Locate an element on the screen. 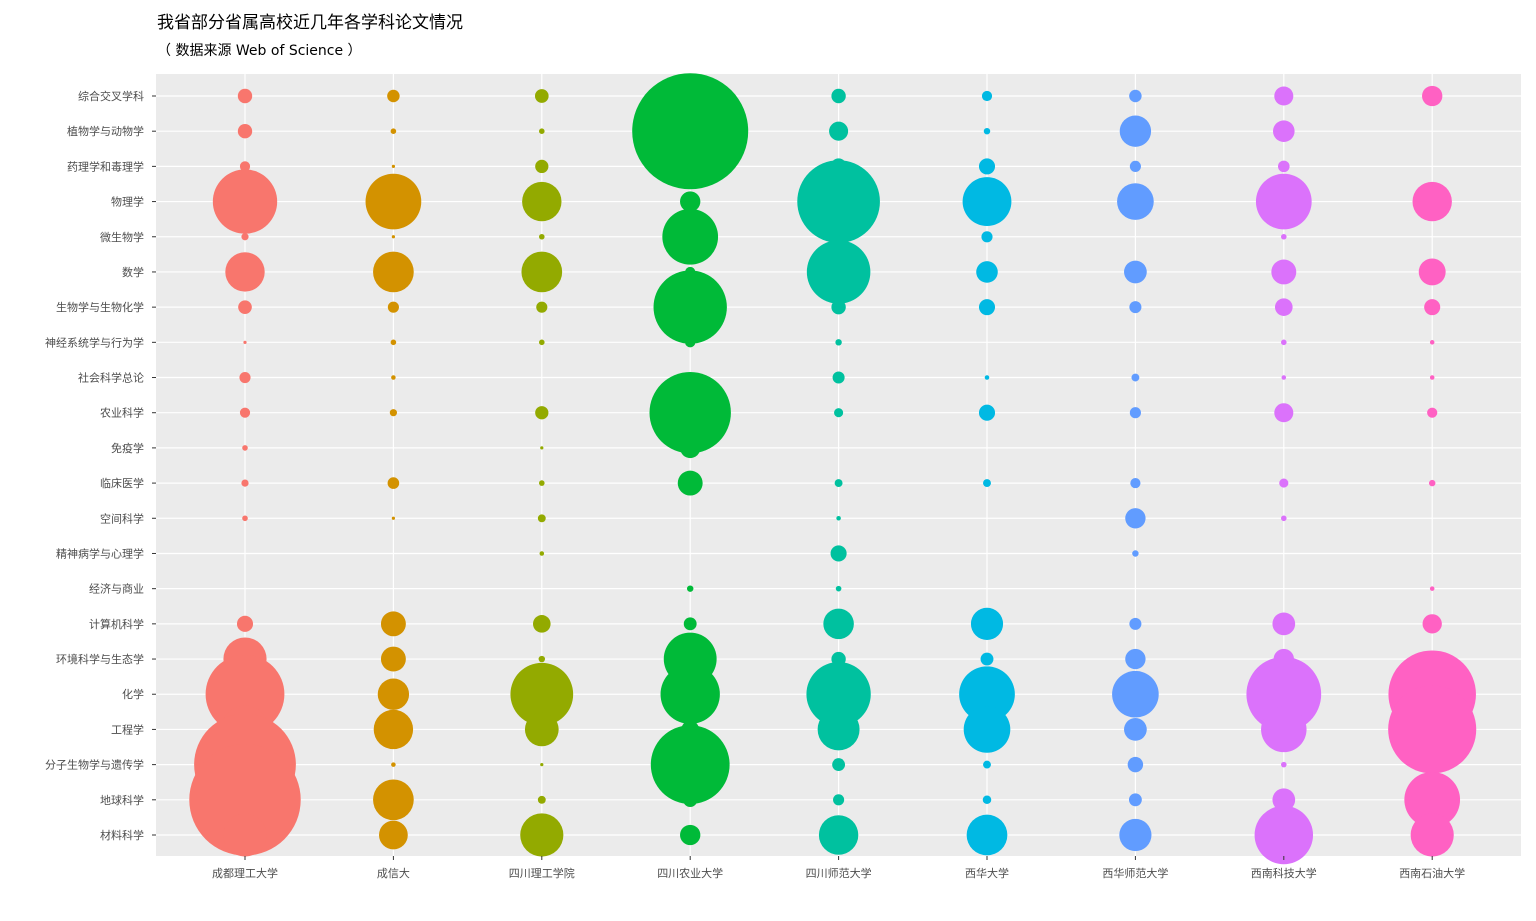 This screenshot has height=921, width=1536. y-tick-label: 神经系统学与行为学 is located at coordinates (94, 342).